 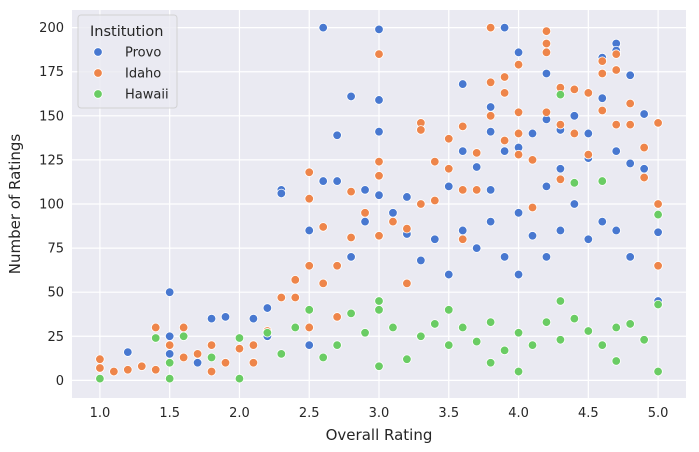 I want to click on x-tick-label: 1.0, so click(x=100, y=413).